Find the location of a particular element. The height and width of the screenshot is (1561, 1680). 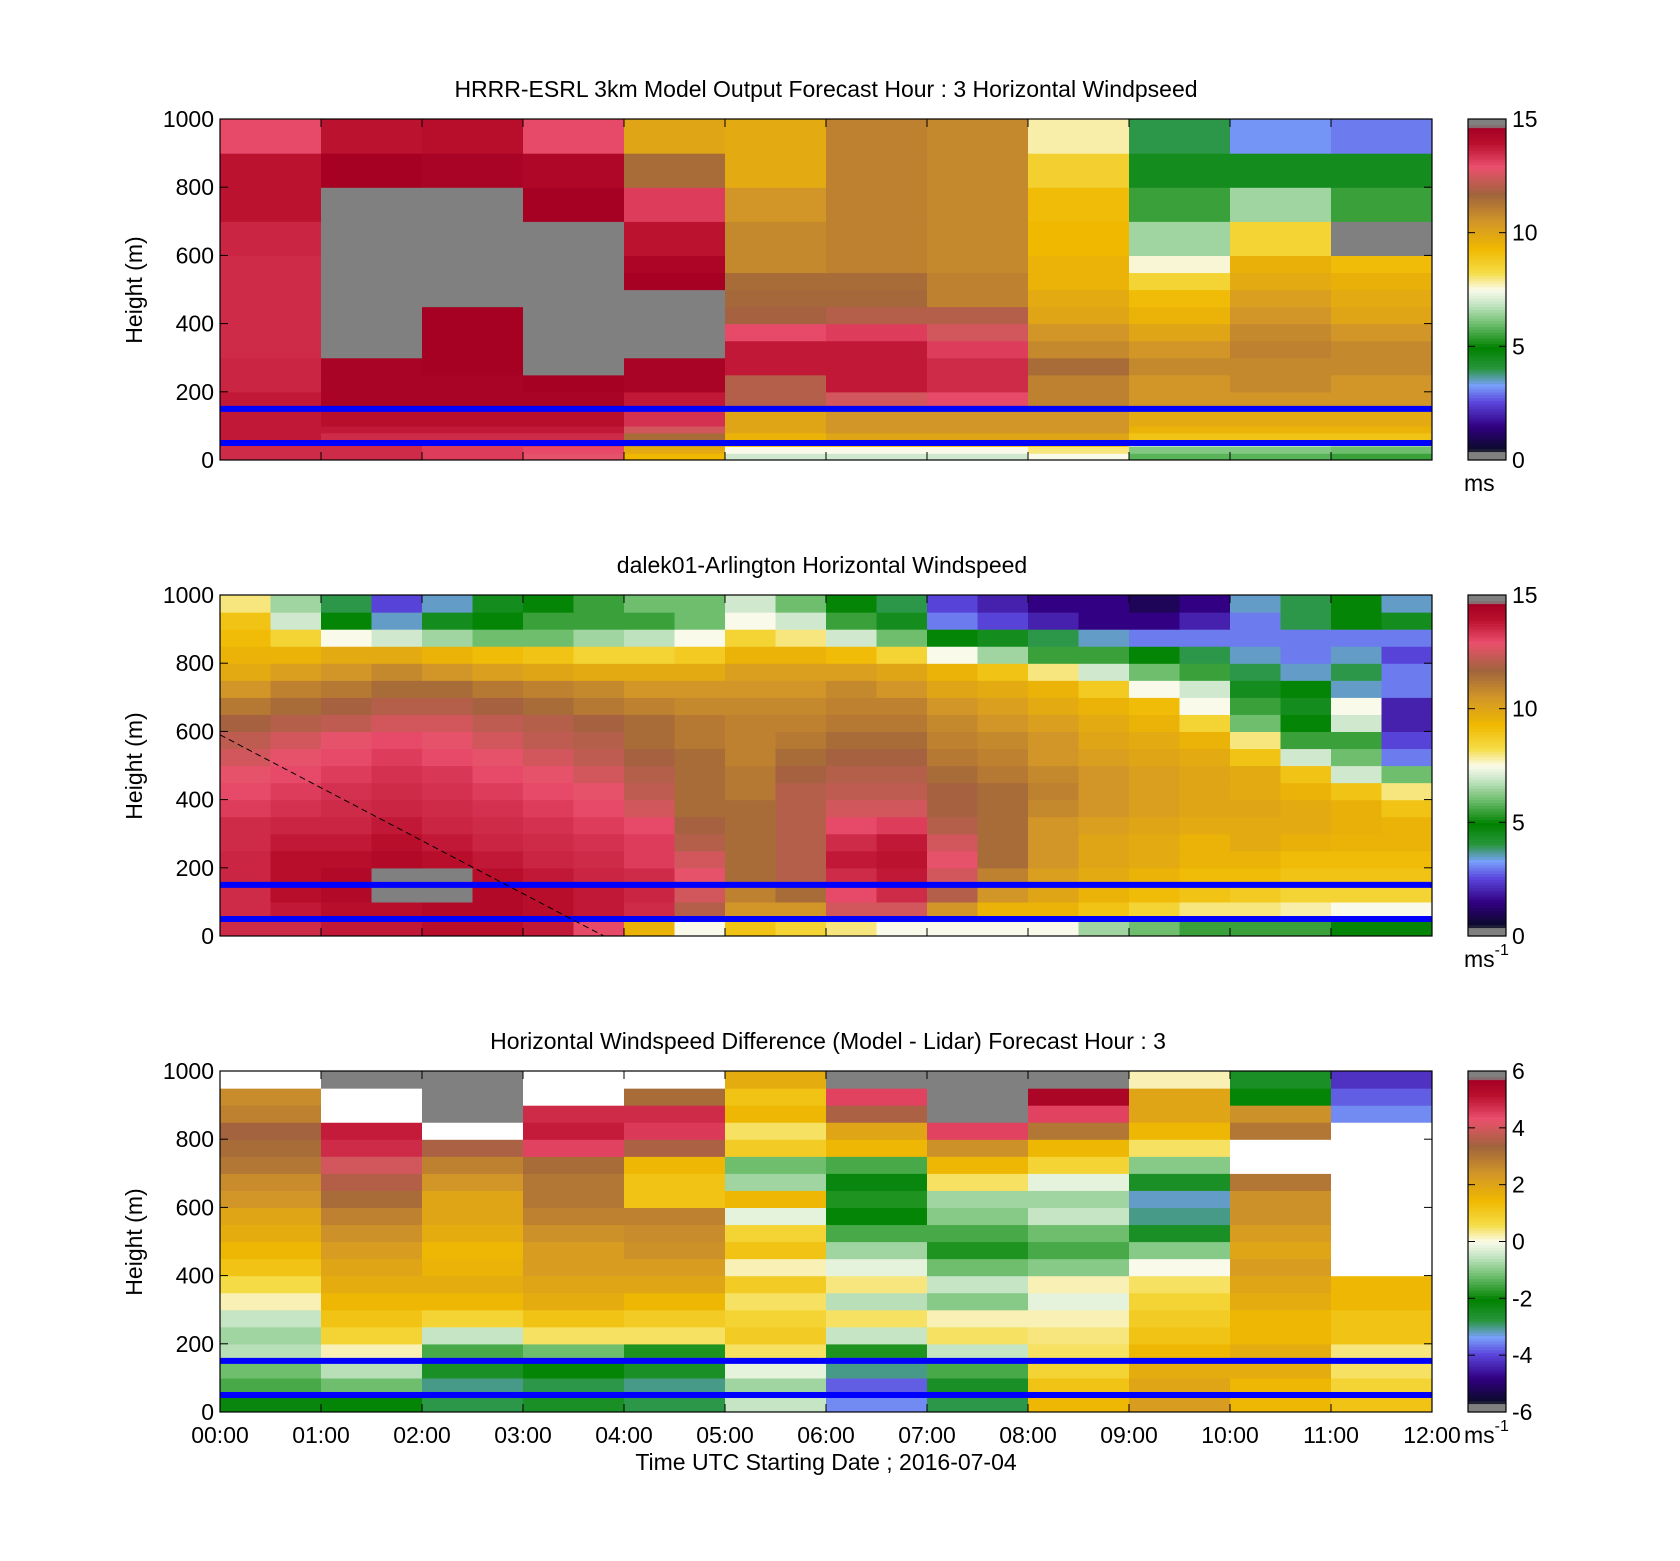

y-tick-label: 400 is located at coordinates (195, 324).